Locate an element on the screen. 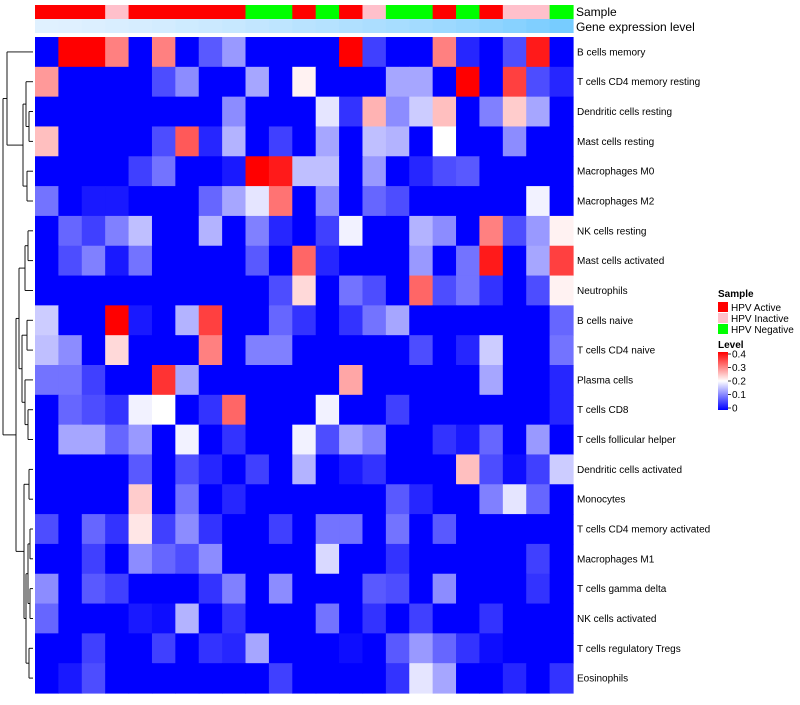  row-label: T cells CD4 memory resting is located at coordinates (638, 82).